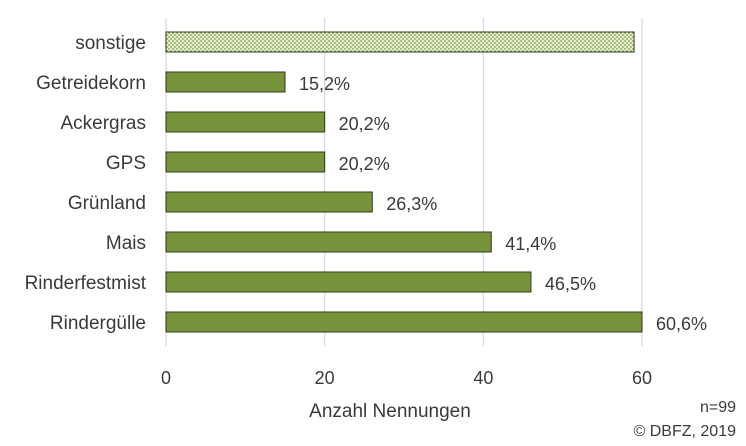 The image size is (746, 446). I want to click on copyright-note: © DBFZ, 2019, so click(685, 431).